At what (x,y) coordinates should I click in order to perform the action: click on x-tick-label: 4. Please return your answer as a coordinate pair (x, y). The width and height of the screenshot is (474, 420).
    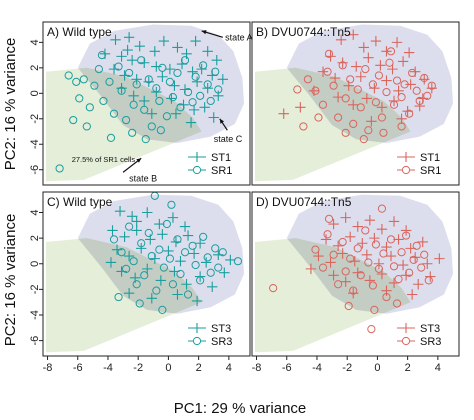
    Looking at the image, I should click on (438, 368).